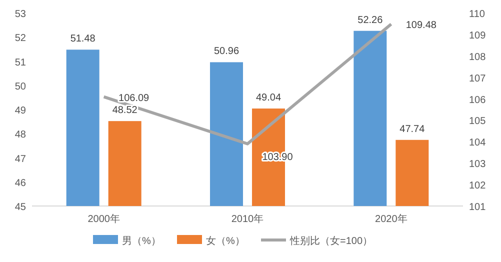 The height and width of the screenshot is (262, 501). Describe the element at coordinates (477, 143) in the screenshot. I see `y2-tick-label: 104` at that location.